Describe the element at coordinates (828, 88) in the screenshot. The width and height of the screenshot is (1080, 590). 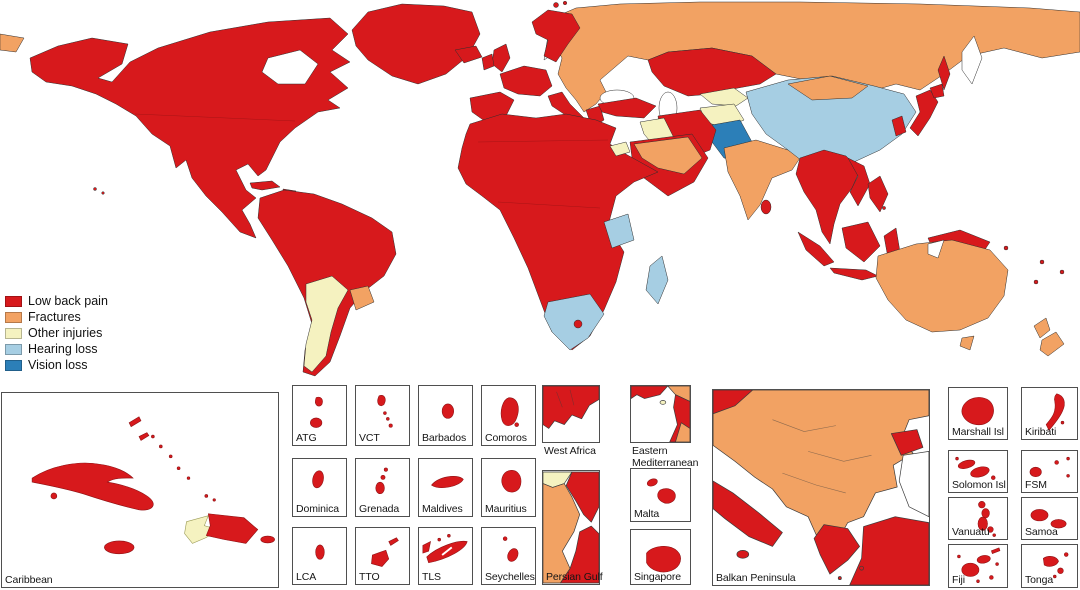
I see `region-mongolia` at that location.